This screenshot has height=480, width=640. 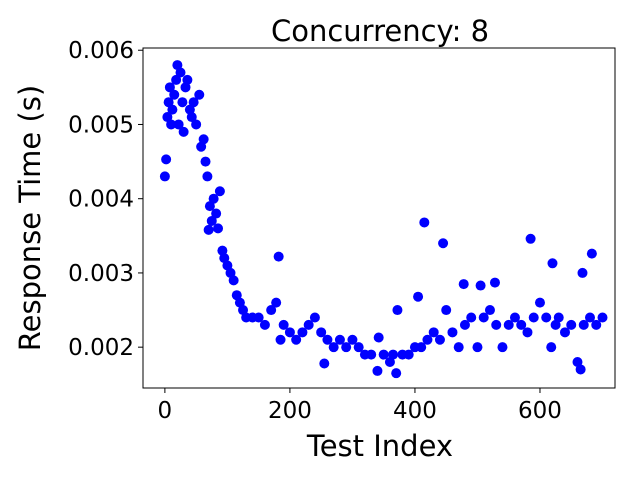 I want to click on y-tick-label: 0.005, so click(x=101, y=125).